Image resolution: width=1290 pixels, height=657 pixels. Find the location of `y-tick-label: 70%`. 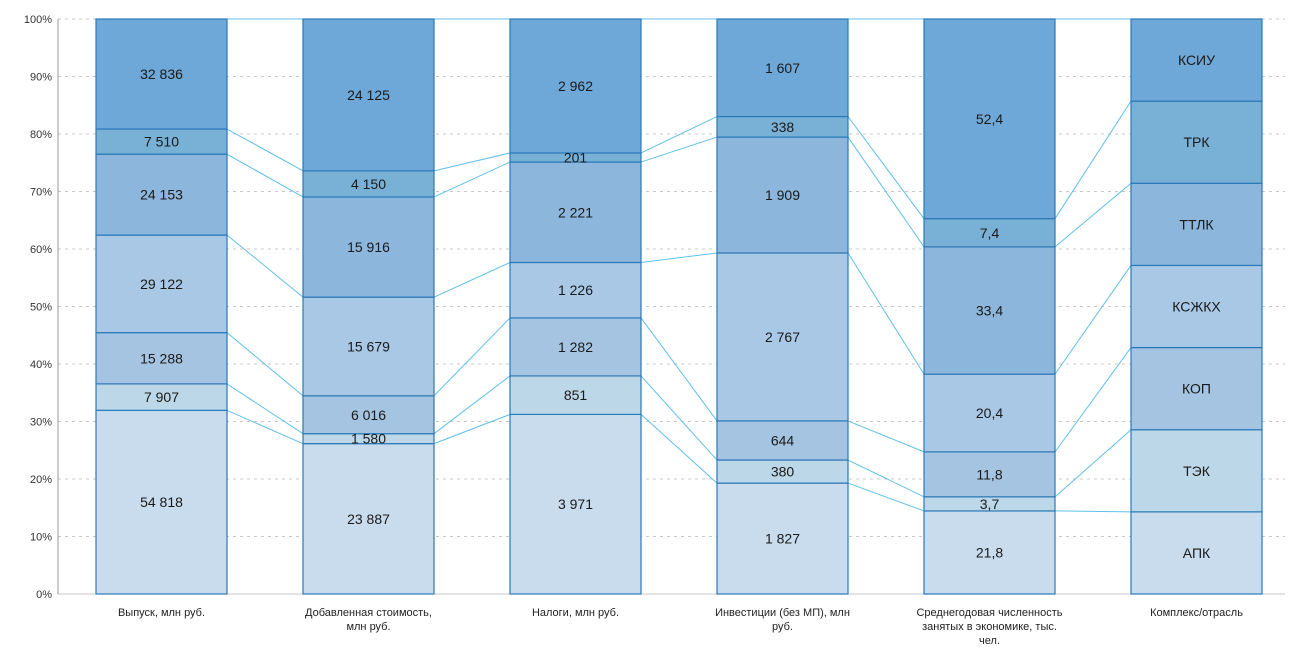

y-tick-label: 70% is located at coordinates (41, 193).